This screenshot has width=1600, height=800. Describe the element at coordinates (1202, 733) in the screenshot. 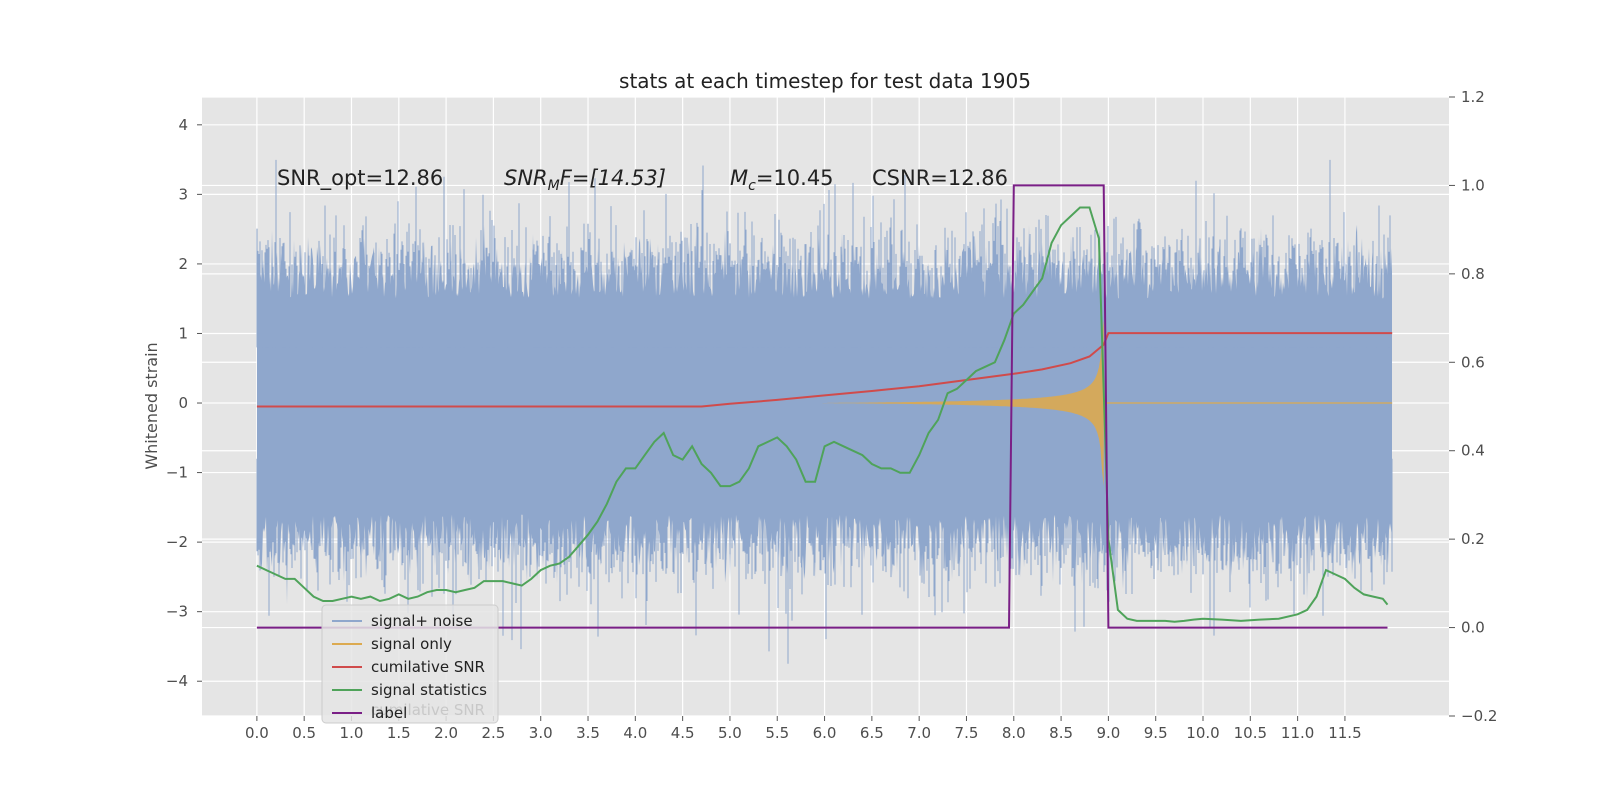

I see `x-tick-label: 10.0` at that location.